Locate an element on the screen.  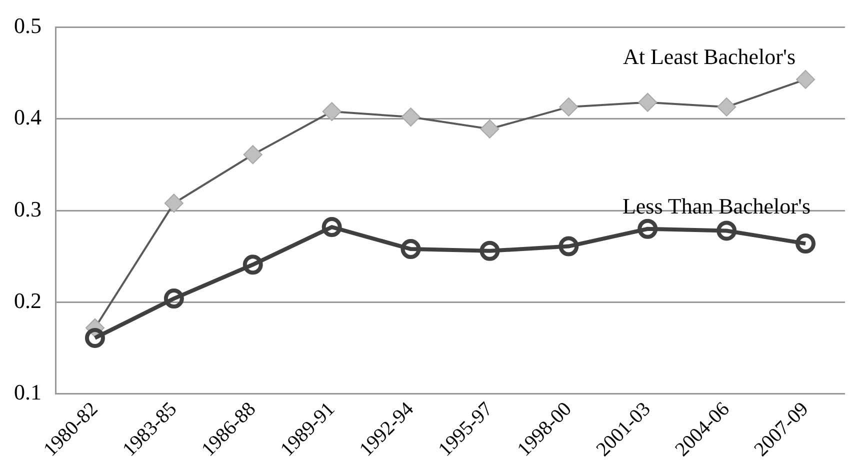
y-tick-label: 0.4 is located at coordinates (28, 117).